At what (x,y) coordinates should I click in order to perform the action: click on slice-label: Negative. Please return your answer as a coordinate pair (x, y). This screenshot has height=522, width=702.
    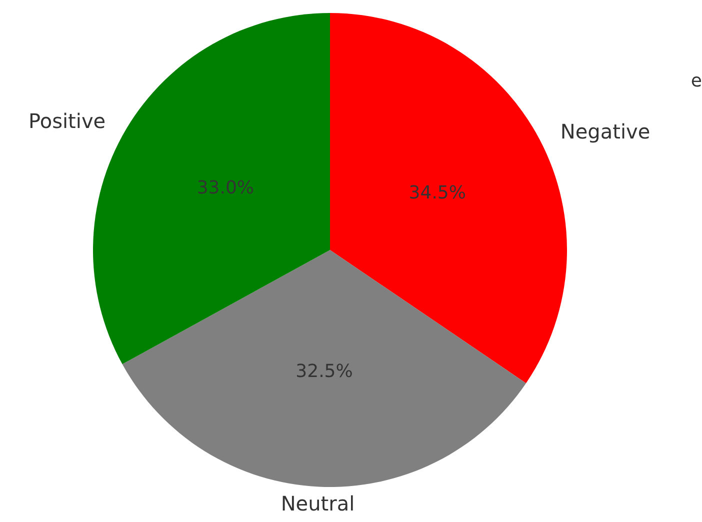
    Looking at the image, I should click on (605, 131).